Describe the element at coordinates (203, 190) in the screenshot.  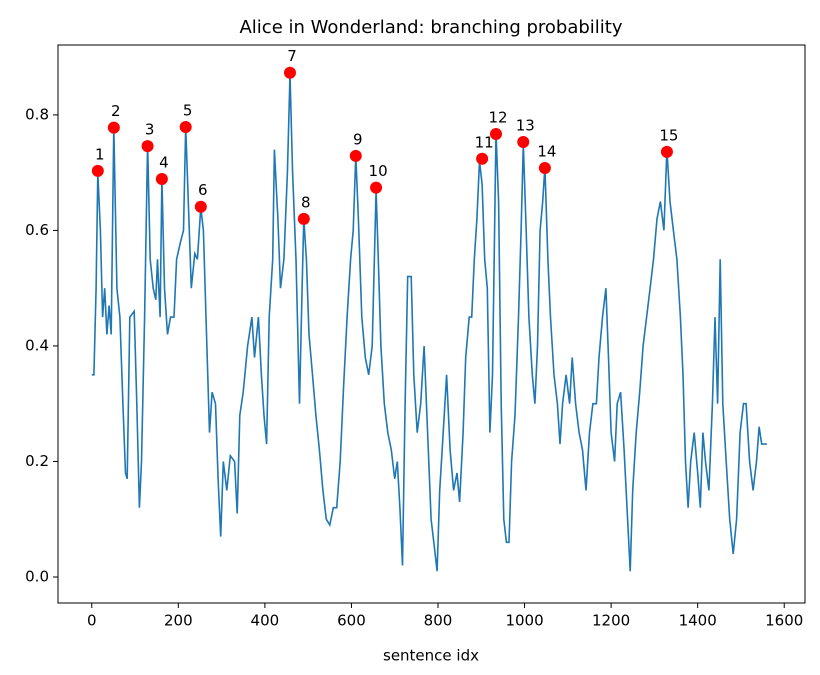
I see `peak-label: 6` at that location.